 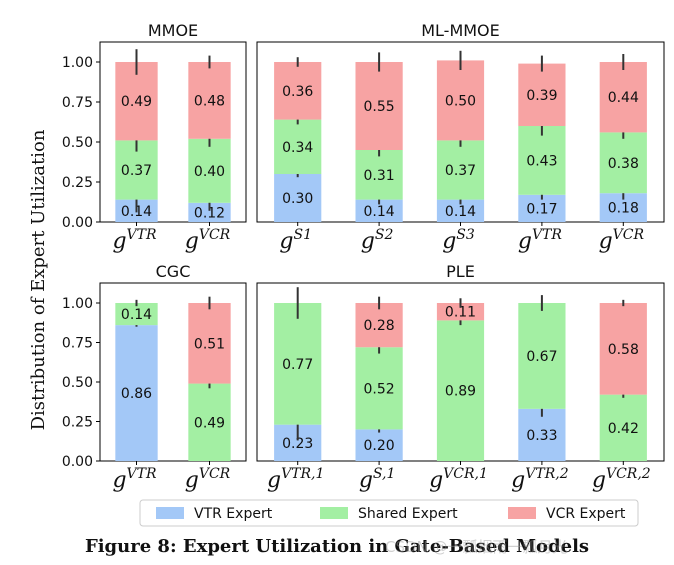 What do you see at coordinates (233, 514) in the screenshot?
I see `legend-label: VTR Expert` at bounding box center [233, 514].